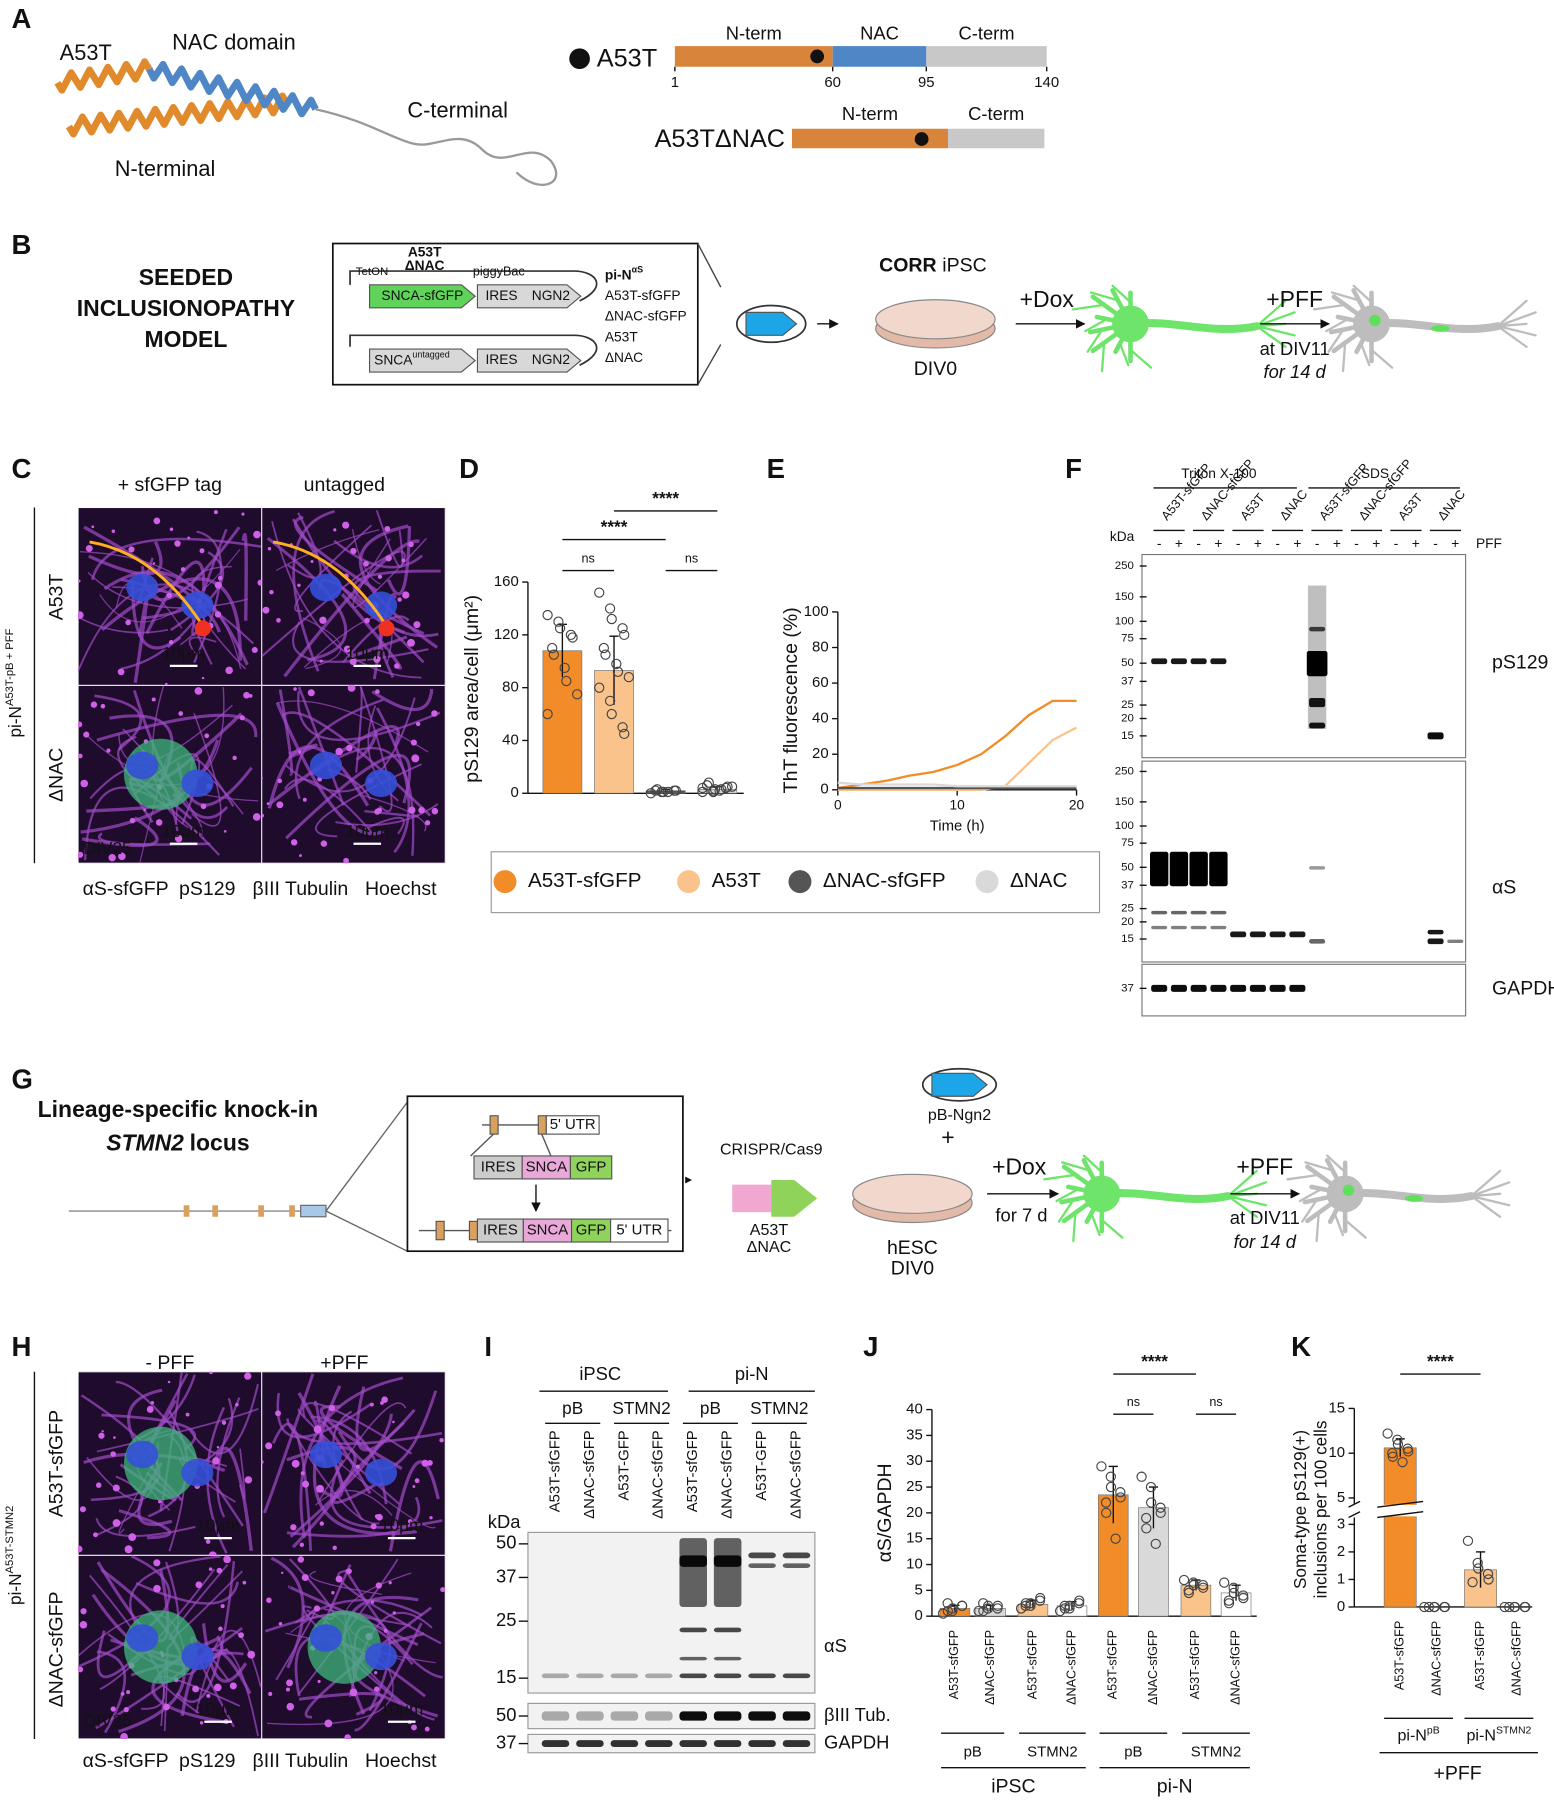 This screenshot has height=1800, width=1554. What do you see at coordinates (506, 1575) in the screenshot?
I see `marker-label: 37` at bounding box center [506, 1575].